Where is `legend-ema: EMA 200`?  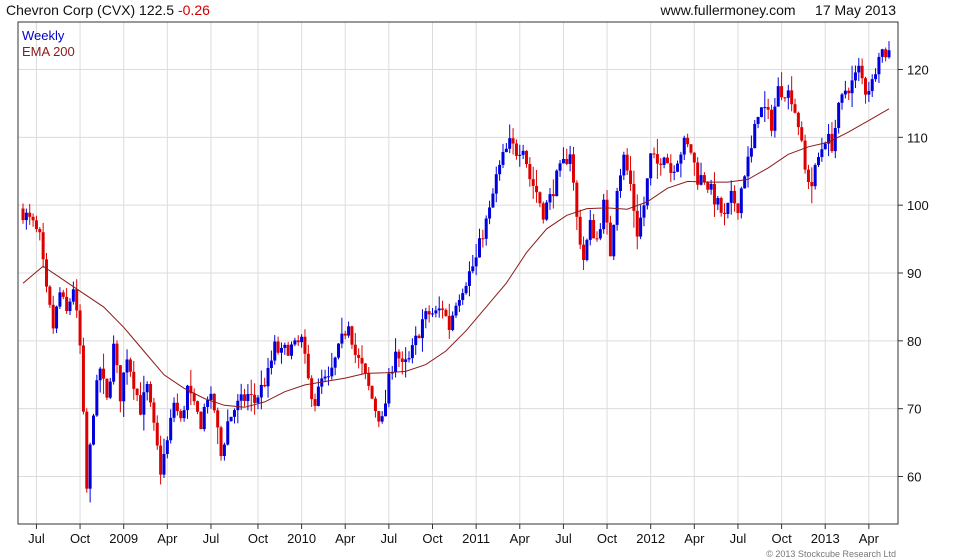 legend-ema: EMA 200 is located at coordinates (48, 51).